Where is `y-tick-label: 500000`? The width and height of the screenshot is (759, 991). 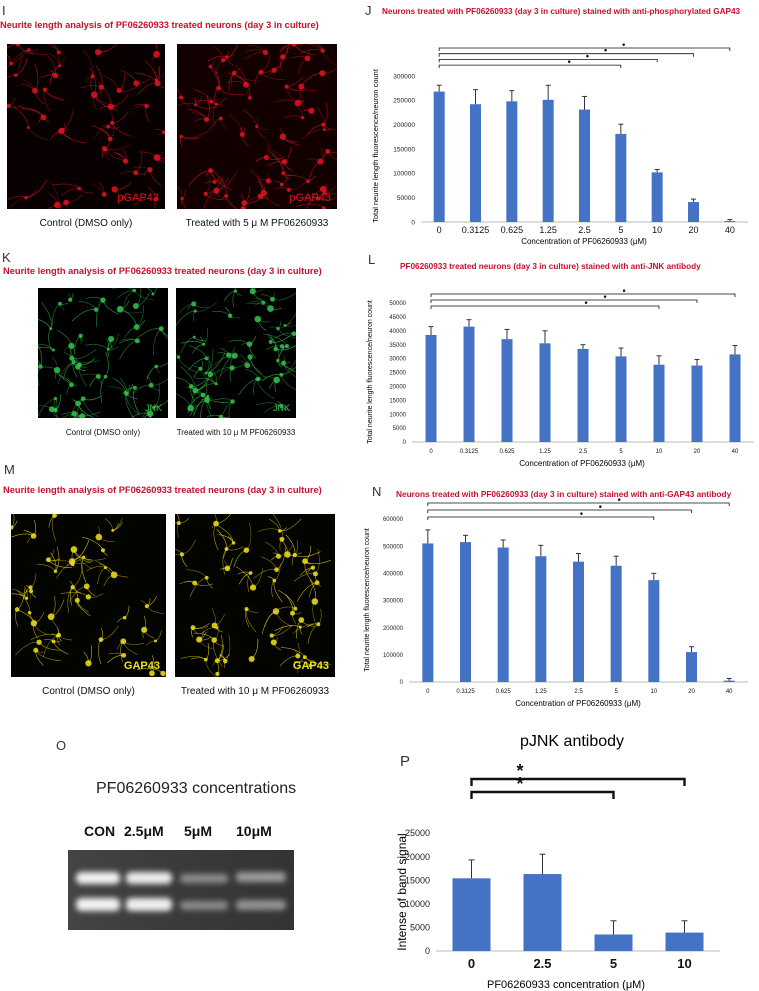 y-tick-label: 500000 is located at coordinates (393, 547).